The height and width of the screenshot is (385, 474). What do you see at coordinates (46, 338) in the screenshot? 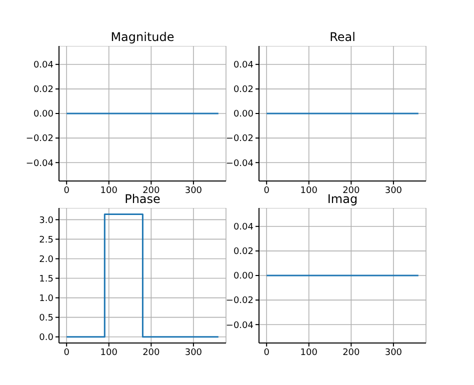
I see `y-tick-label: 0.0` at bounding box center [46, 338].